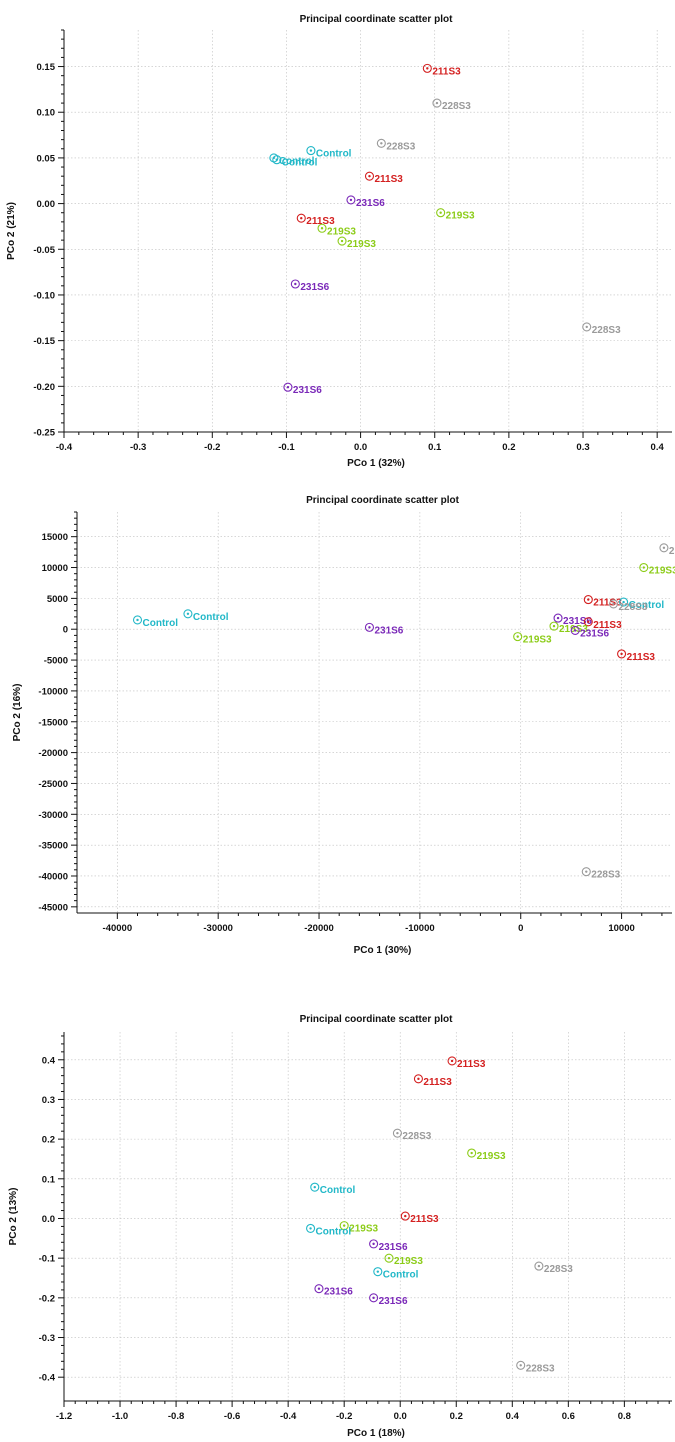 Image resolution: width=675 pixels, height=1442 pixels. Describe the element at coordinates (53, 722) in the screenshot. I see `y-tick-label: -15000` at that location.